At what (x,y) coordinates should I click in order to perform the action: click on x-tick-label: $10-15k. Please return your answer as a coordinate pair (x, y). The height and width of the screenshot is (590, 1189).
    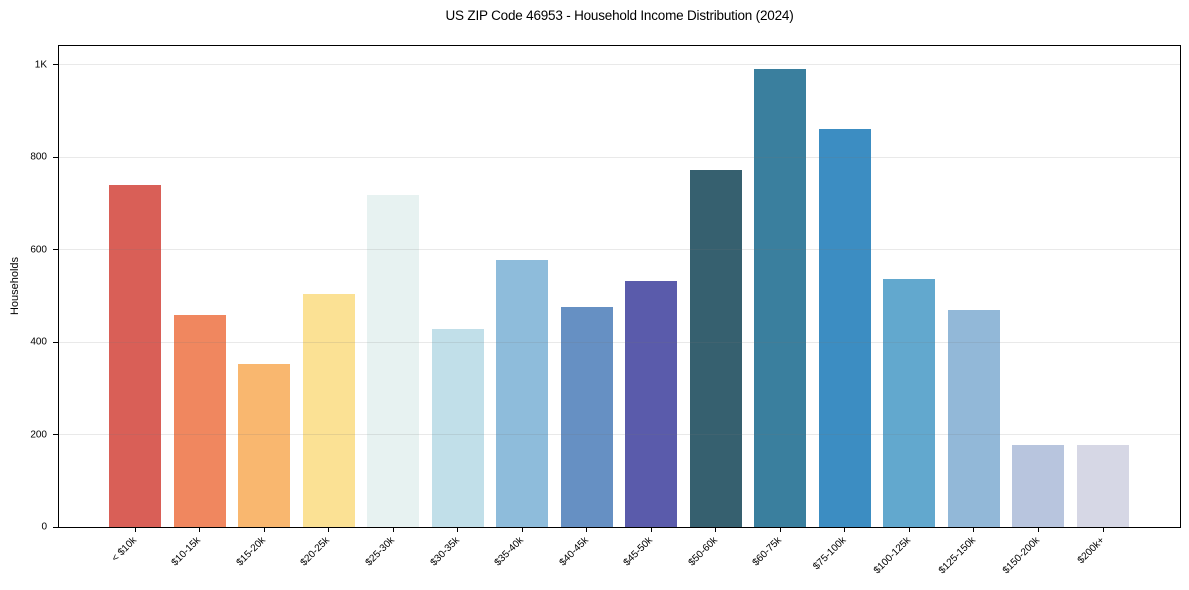
    Looking at the image, I should click on (186, 552).